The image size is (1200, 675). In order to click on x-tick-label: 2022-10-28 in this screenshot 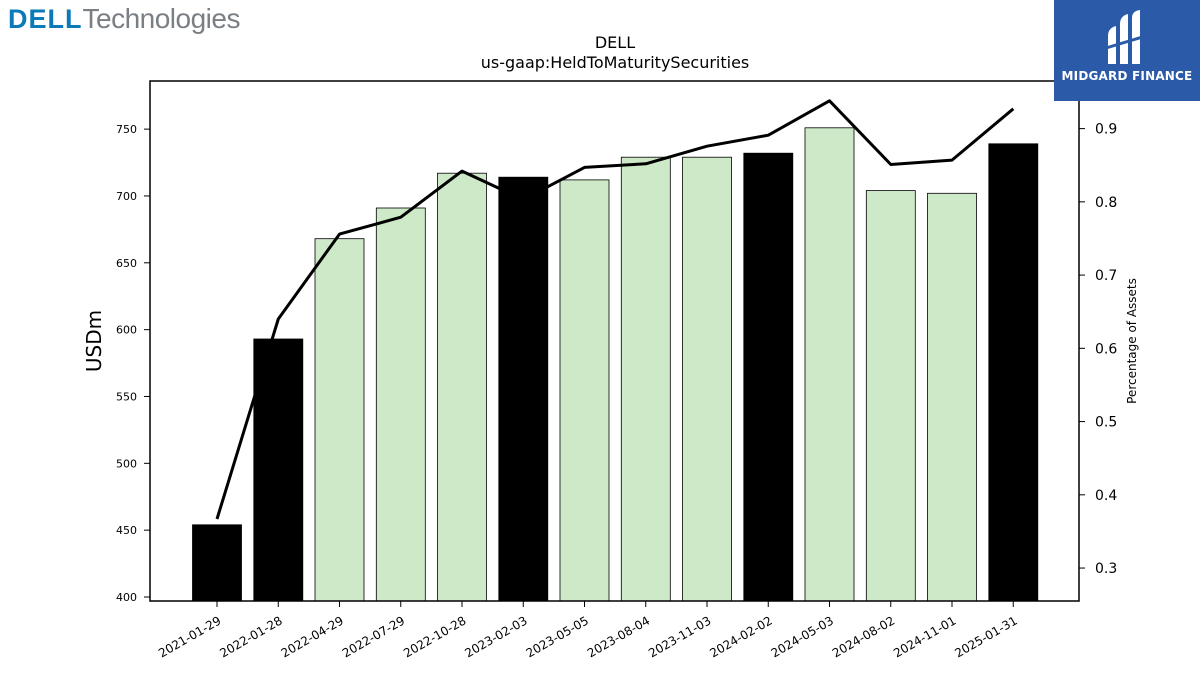, I will do `click(434, 636)`.